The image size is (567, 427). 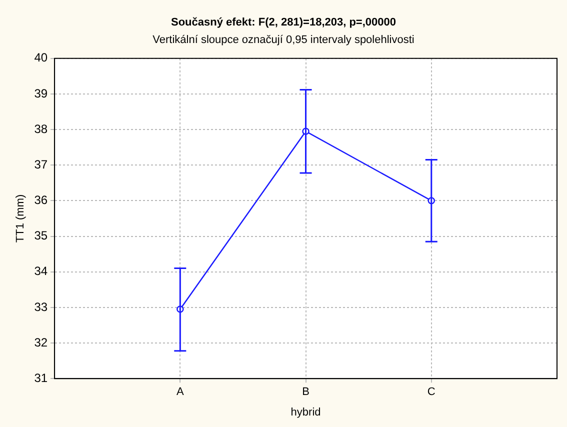 I want to click on y-tick-label: 36, so click(x=41, y=200).